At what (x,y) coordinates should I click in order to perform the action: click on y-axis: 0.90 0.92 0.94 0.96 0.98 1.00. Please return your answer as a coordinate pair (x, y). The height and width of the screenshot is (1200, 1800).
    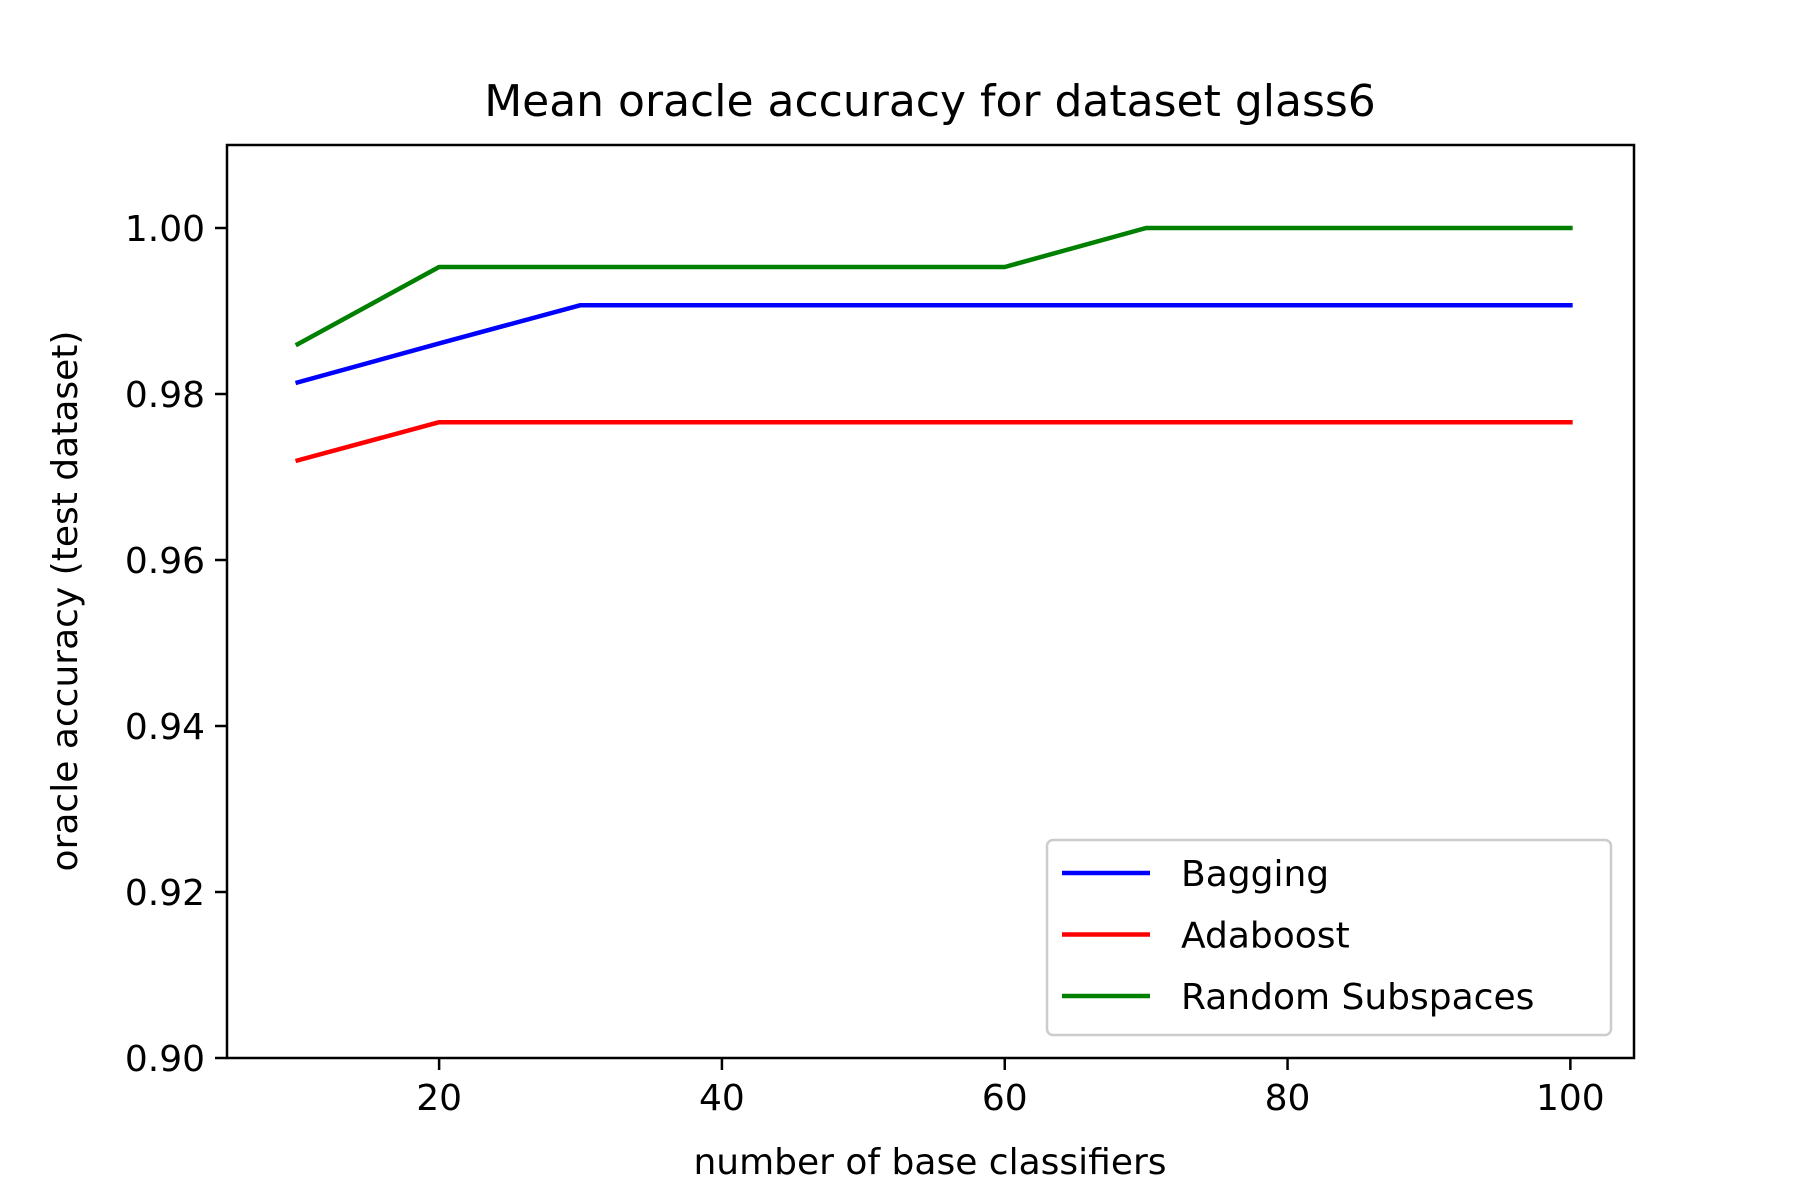
    Looking at the image, I should click on (176, 644).